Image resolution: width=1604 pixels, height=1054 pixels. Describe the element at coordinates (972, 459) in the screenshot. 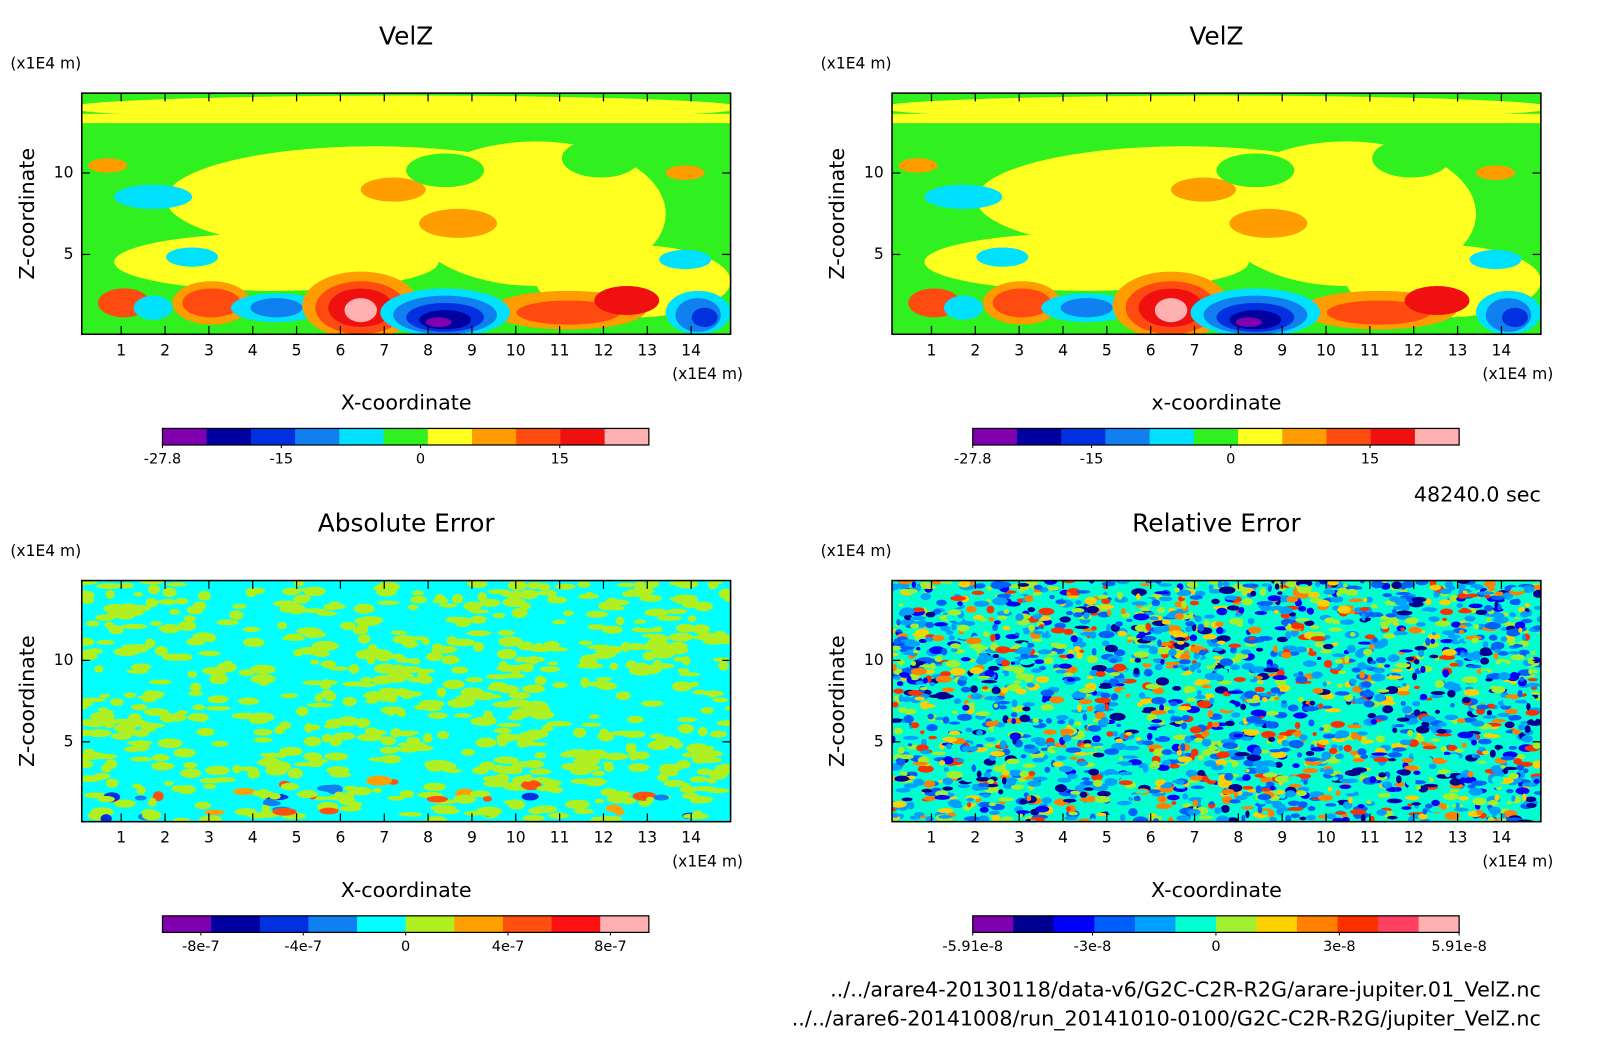

I see `colorbar-tick-label: -27.8` at that location.